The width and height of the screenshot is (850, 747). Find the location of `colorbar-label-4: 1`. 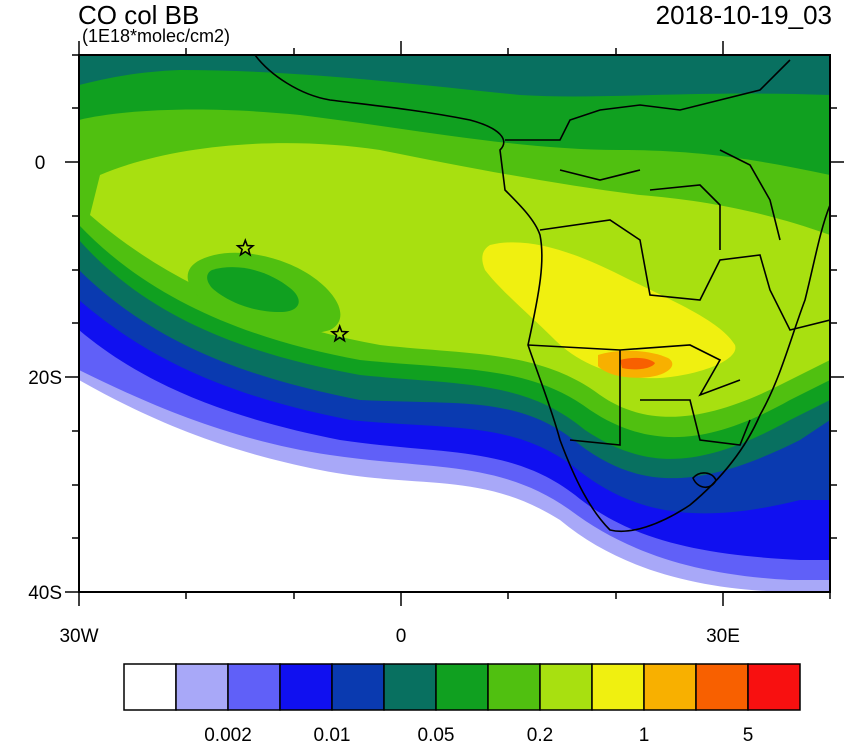

colorbar-label-4: 1 is located at coordinates (644, 735).